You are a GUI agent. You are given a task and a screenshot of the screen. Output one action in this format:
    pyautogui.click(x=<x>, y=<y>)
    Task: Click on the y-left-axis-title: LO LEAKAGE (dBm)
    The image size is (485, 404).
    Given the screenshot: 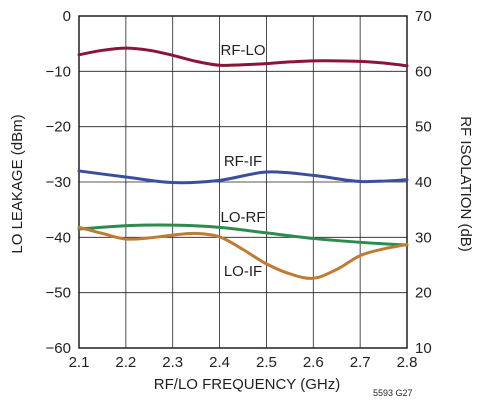 What is the action you would take?
    pyautogui.click(x=17, y=183)
    